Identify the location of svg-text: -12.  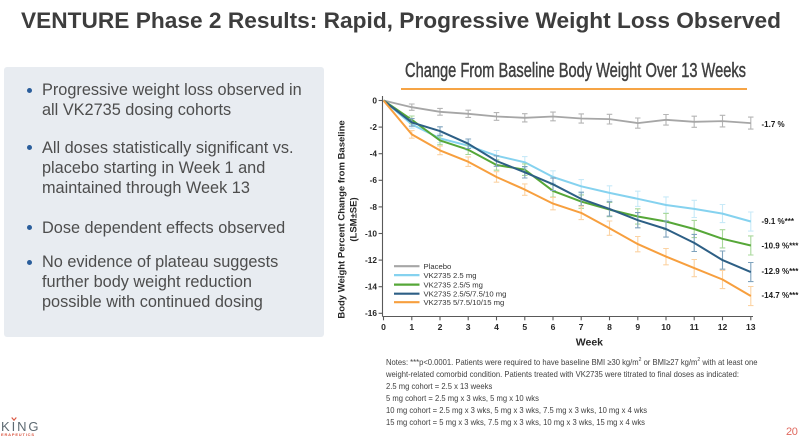
(371, 260).